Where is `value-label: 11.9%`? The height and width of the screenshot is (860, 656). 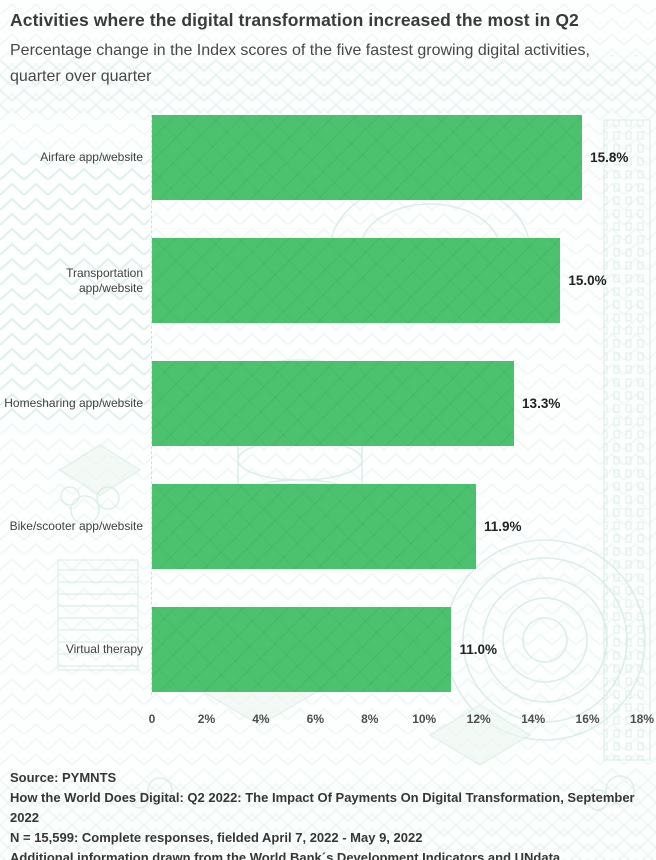 value-label: 11.9% is located at coordinates (502, 526).